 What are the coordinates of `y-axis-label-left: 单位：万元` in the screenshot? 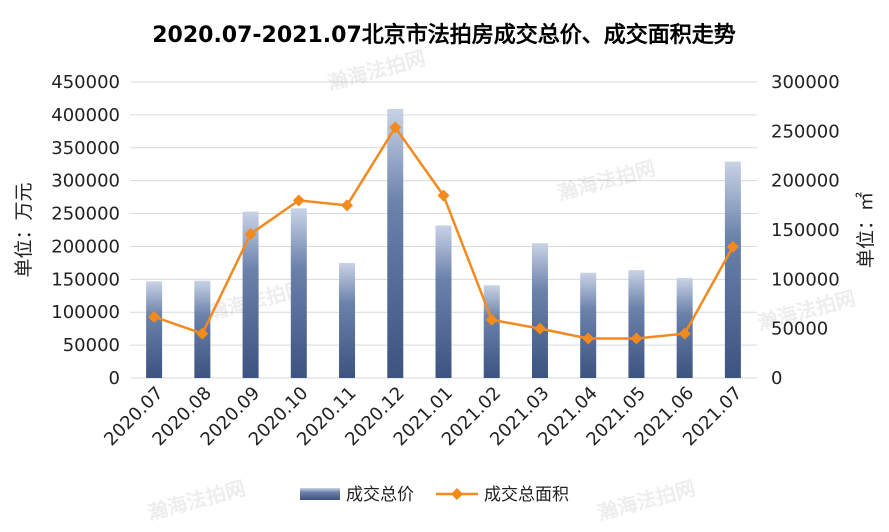 It's located at (24, 229).